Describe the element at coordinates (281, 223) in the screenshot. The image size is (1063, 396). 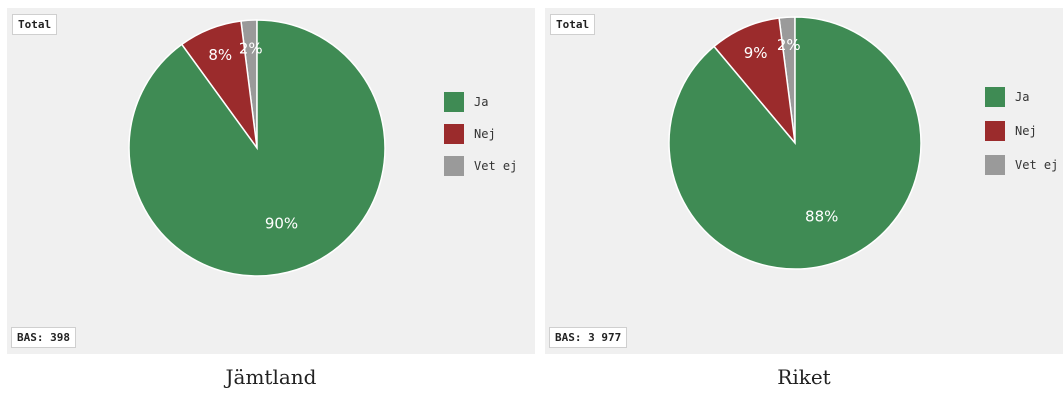
I see `pie-label-ja: 90%` at that location.